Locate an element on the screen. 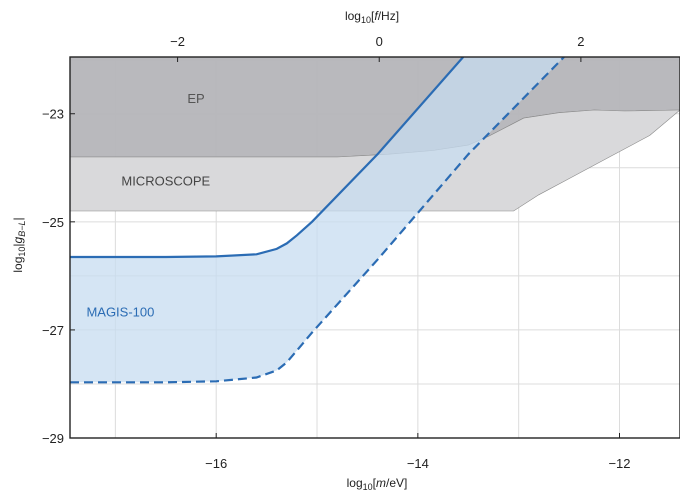 This screenshot has width=680, height=494. region-label-microscope: MICROSCOPE is located at coordinates (165, 181).